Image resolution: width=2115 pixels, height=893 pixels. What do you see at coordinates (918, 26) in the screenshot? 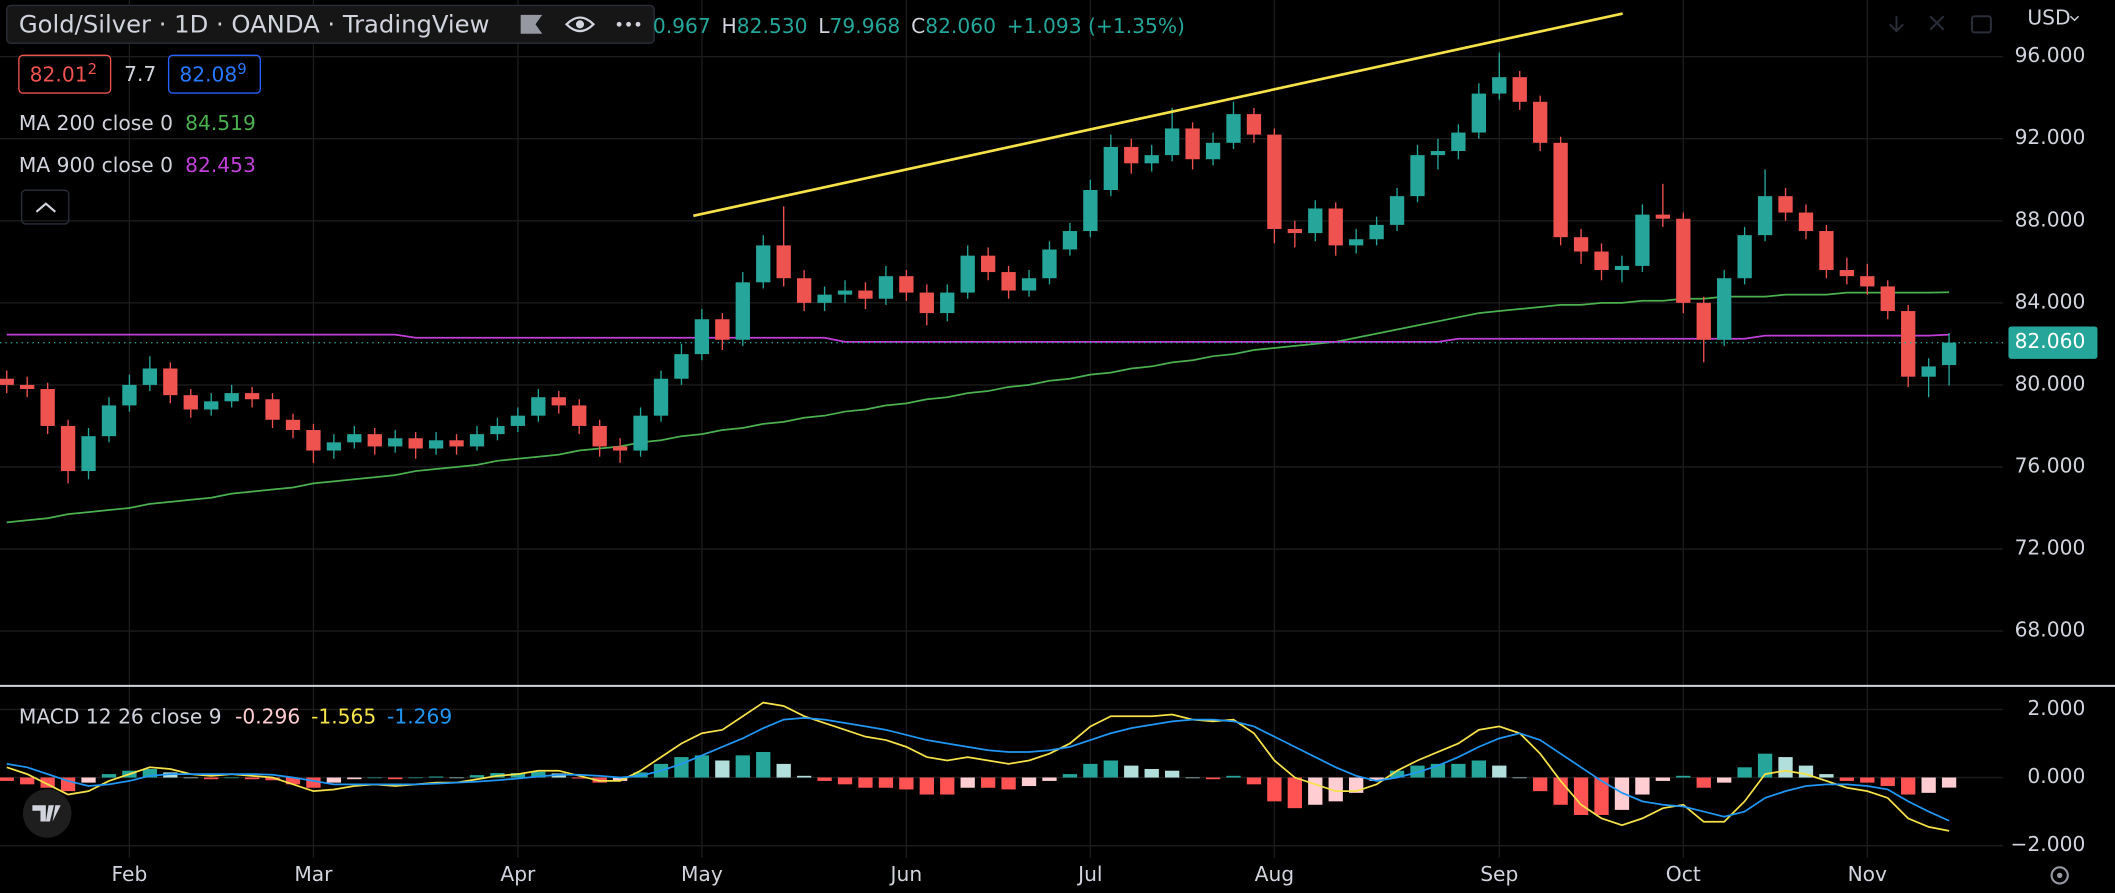
I see `ohlc-key: C` at bounding box center [918, 26].